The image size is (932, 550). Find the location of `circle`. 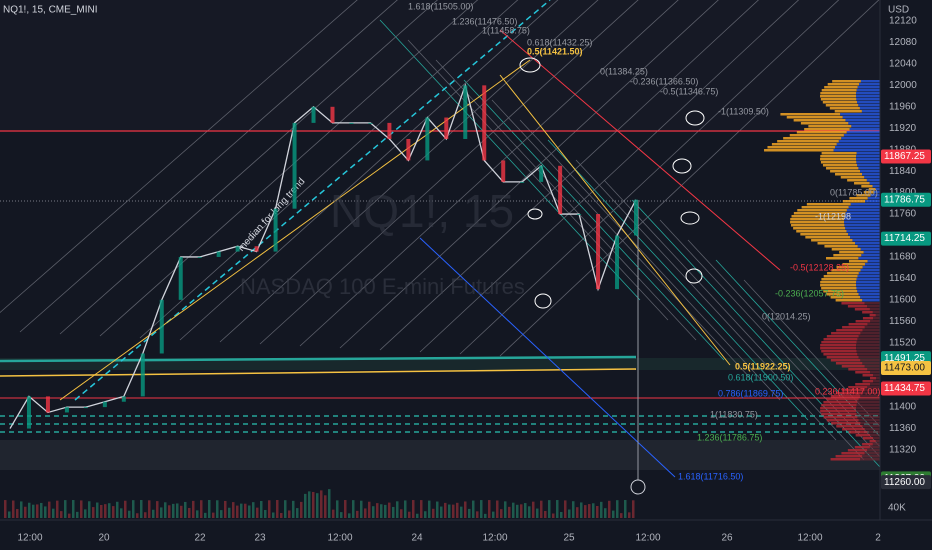

circle is located at coordinates (690, 218).